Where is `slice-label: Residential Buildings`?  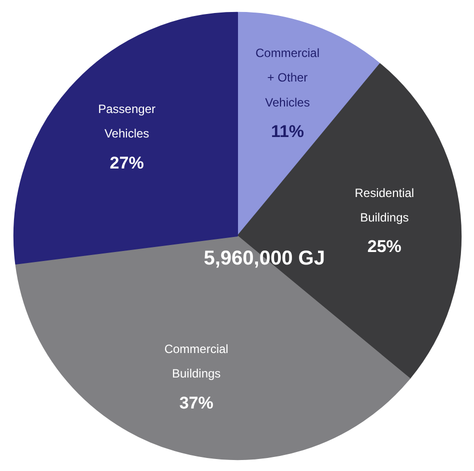
slice-label: Residential Buildings is located at coordinates (384, 205).